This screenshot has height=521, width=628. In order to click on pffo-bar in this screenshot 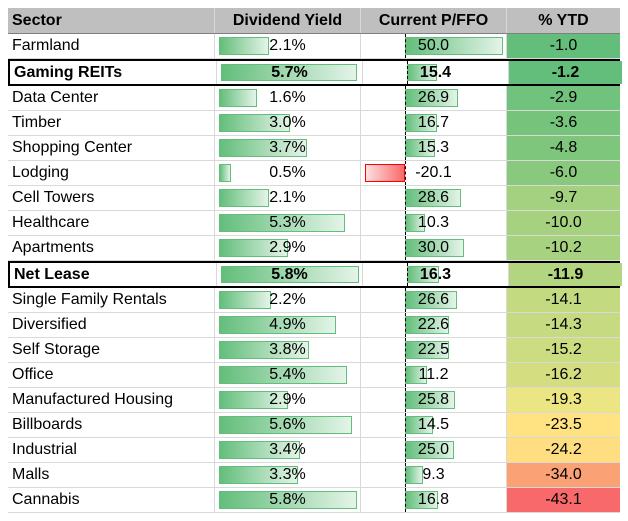, I will do `click(385, 173)`.